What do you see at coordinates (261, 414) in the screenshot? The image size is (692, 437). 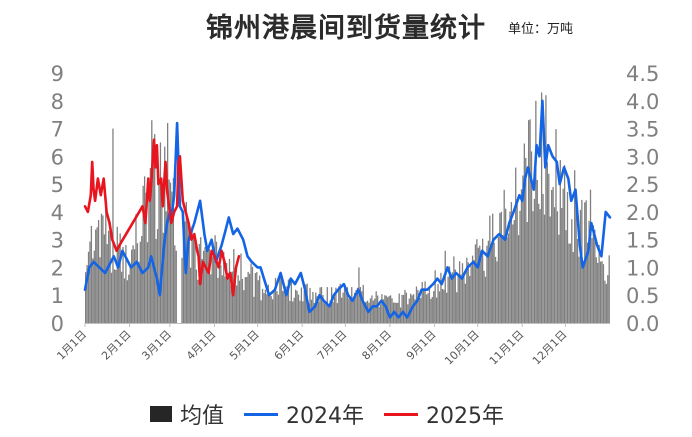 I see `legend-swatch-2024` at bounding box center [261, 414].